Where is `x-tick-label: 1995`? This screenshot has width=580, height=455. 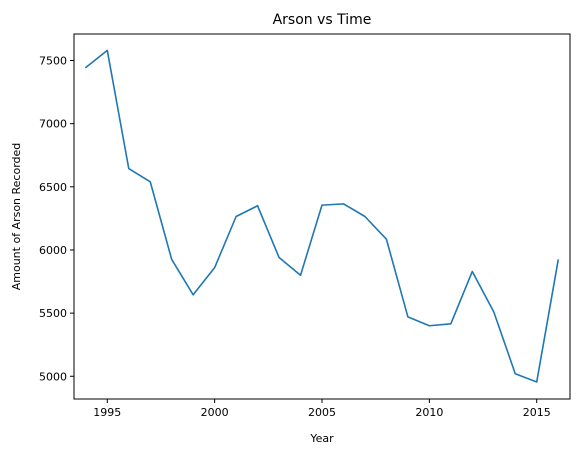 x-tick-label: 1995 is located at coordinates (107, 412).